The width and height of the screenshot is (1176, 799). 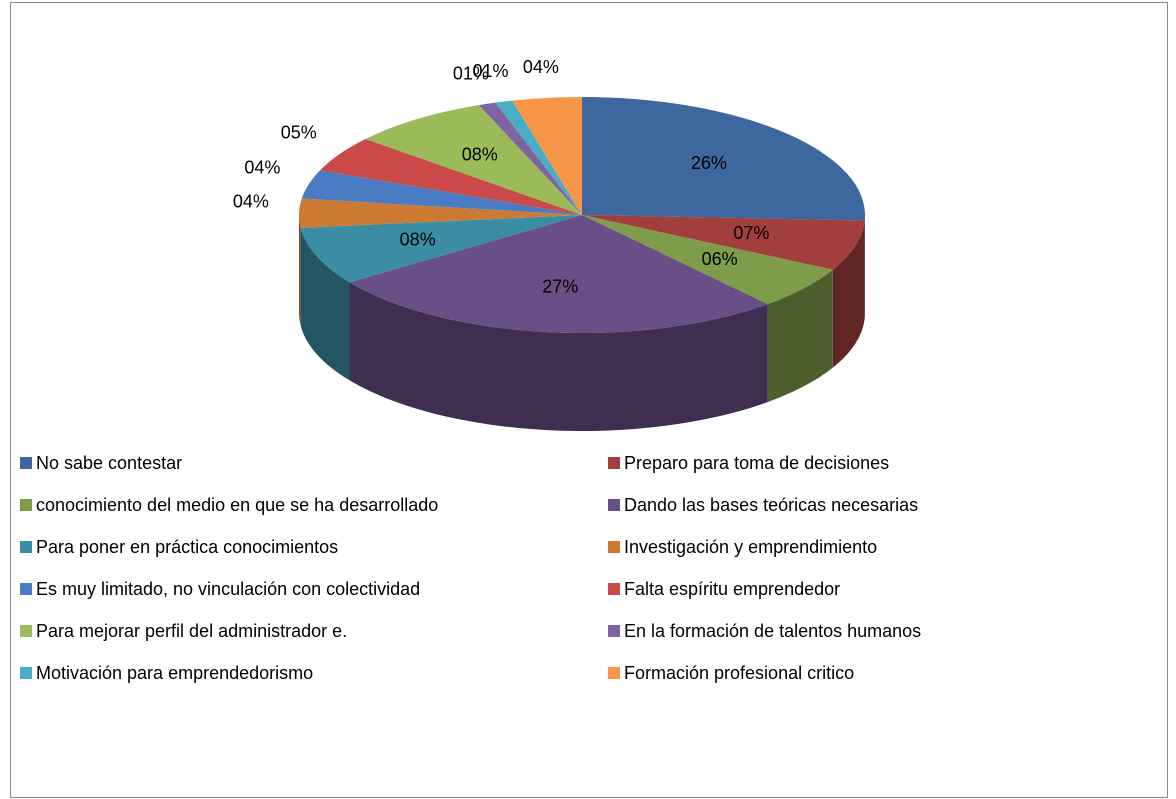 I want to click on legend-label: Falta espíritu emprendedor, so click(x=732, y=589).